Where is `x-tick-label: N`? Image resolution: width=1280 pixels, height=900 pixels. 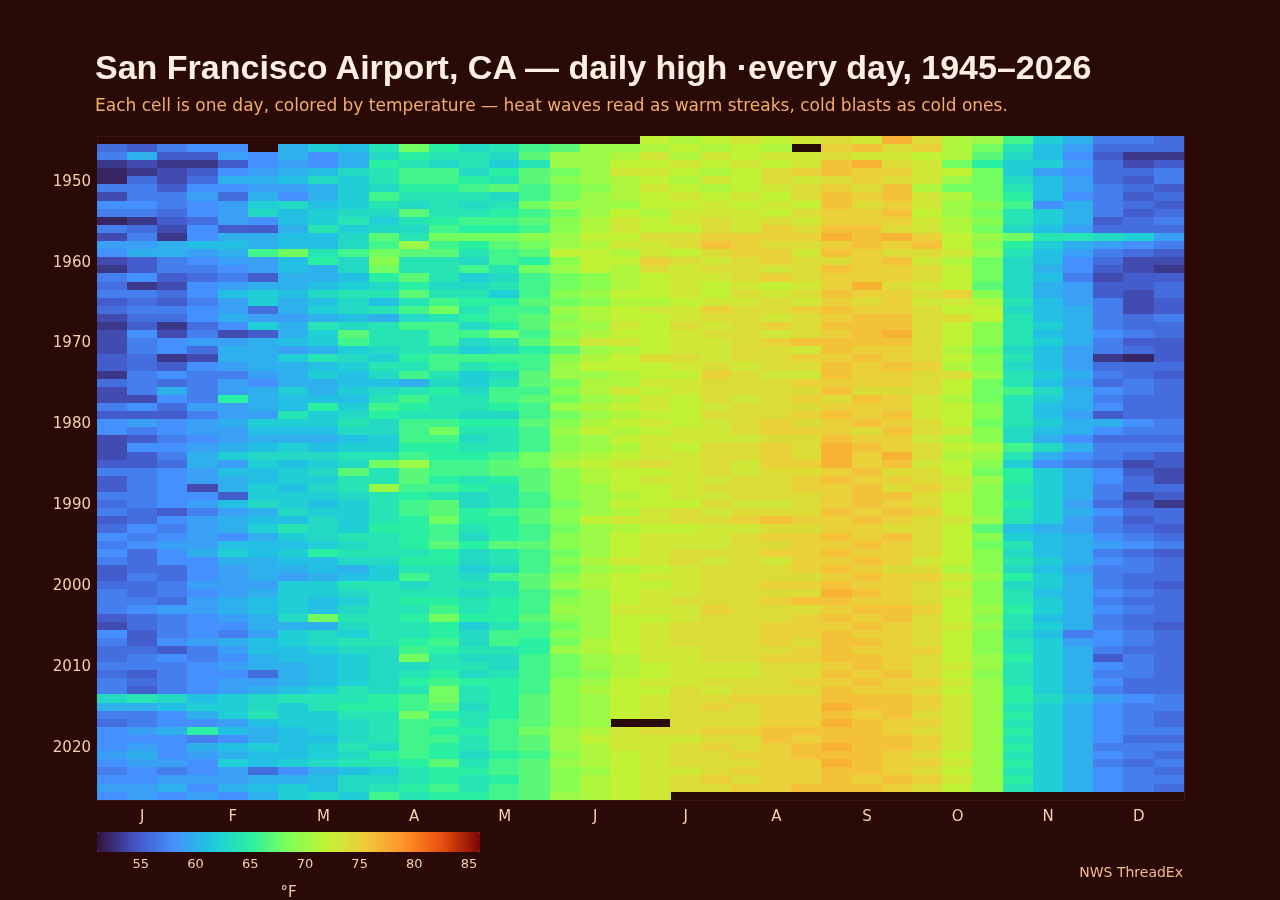
x-tick-label: N is located at coordinates (1048, 815).